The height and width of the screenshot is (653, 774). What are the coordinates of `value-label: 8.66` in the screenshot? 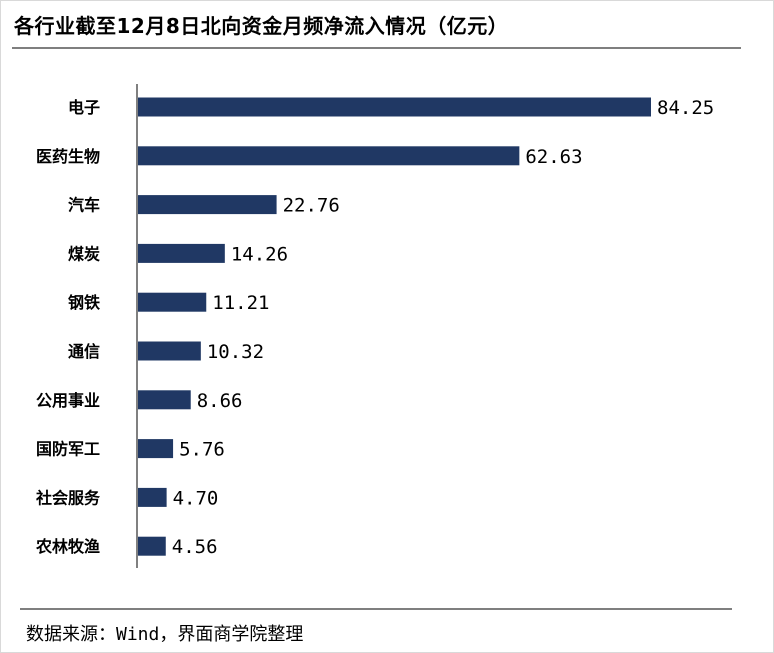 It's located at (220, 401).